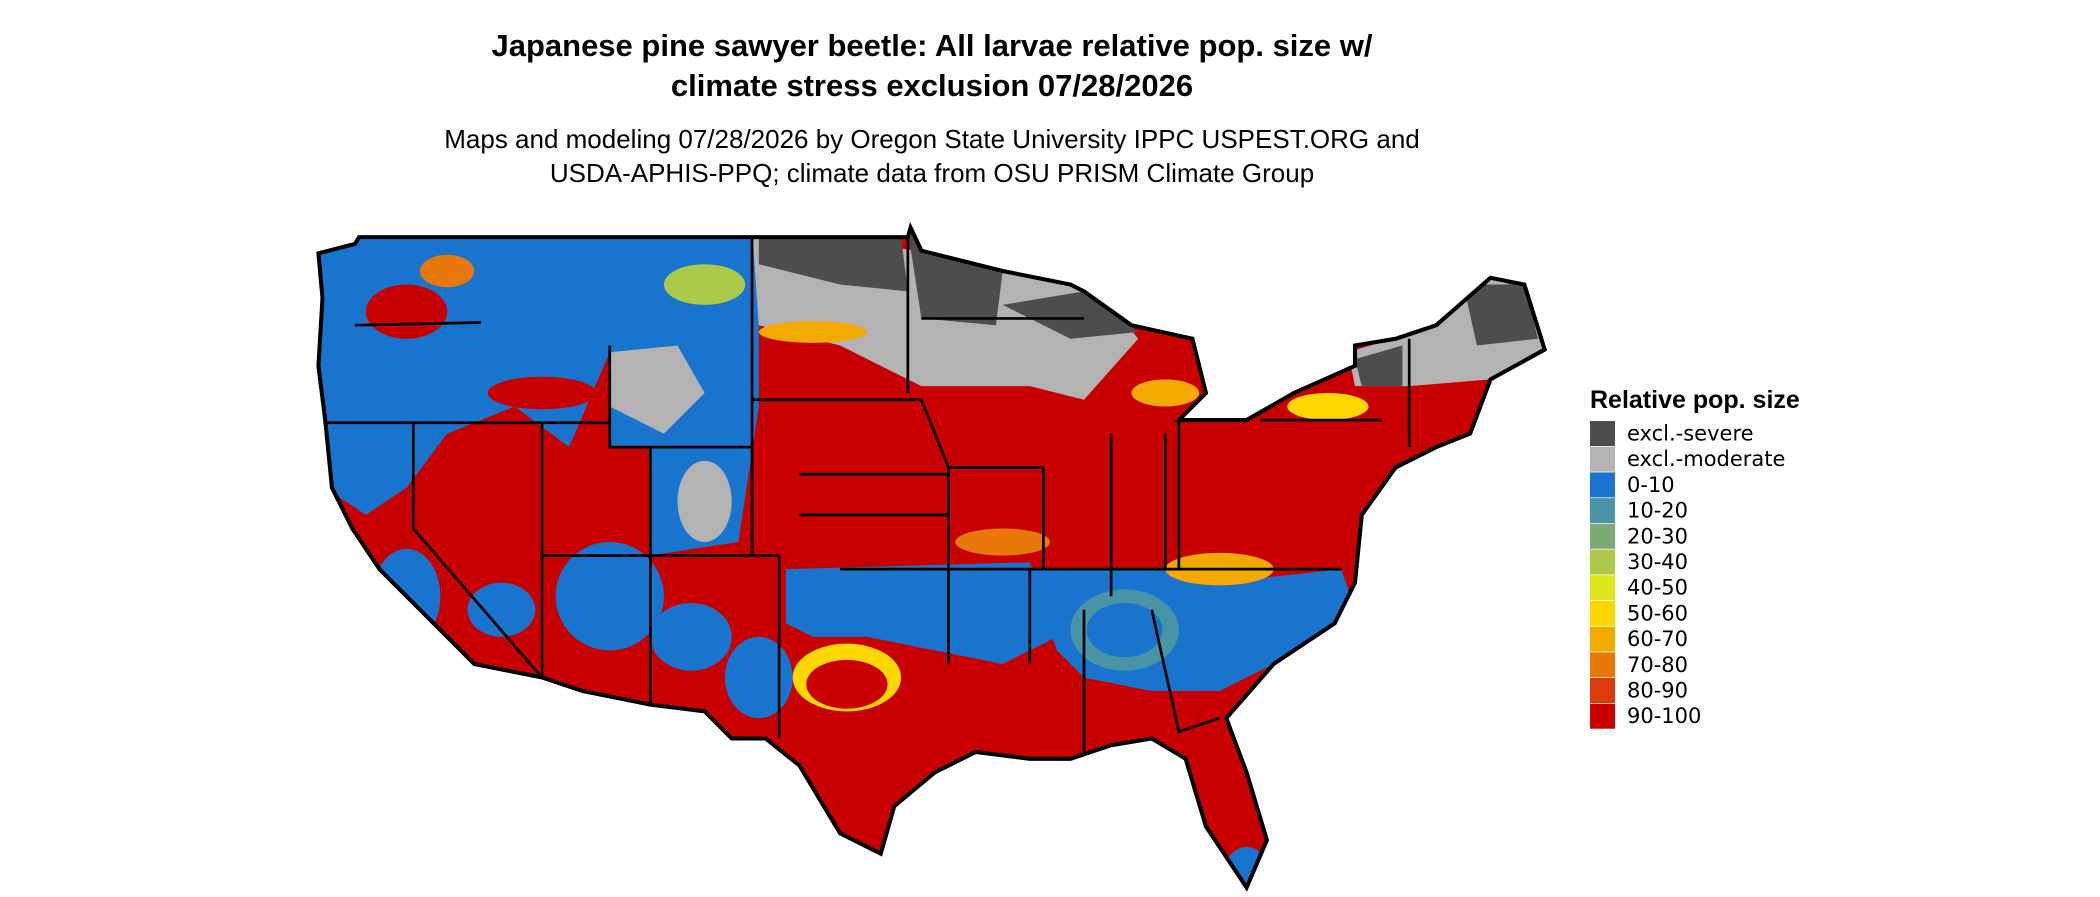 The height and width of the screenshot is (897, 2100). I want to click on legend-label: 30-40, so click(1657, 562).